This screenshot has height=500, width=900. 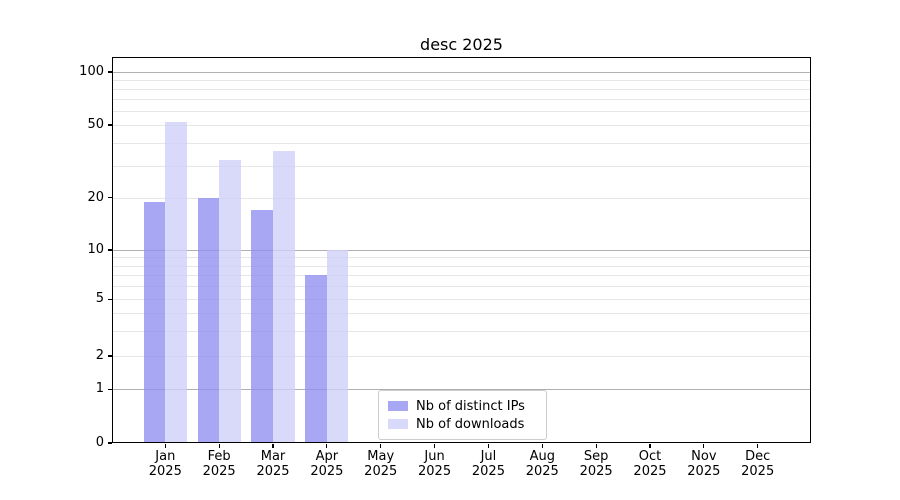 What do you see at coordinates (95, 124) in the screenshot?
I see `y-tick-label-50: 50` at bounding box center [95, 124].